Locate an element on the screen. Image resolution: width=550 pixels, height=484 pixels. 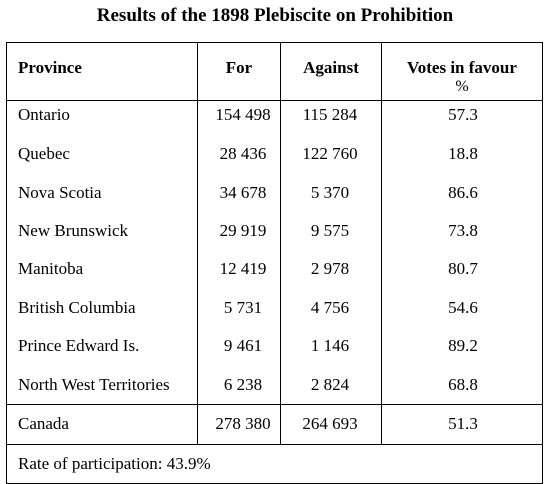
votes-for: 9 461 is located at coordinates (239, 346).